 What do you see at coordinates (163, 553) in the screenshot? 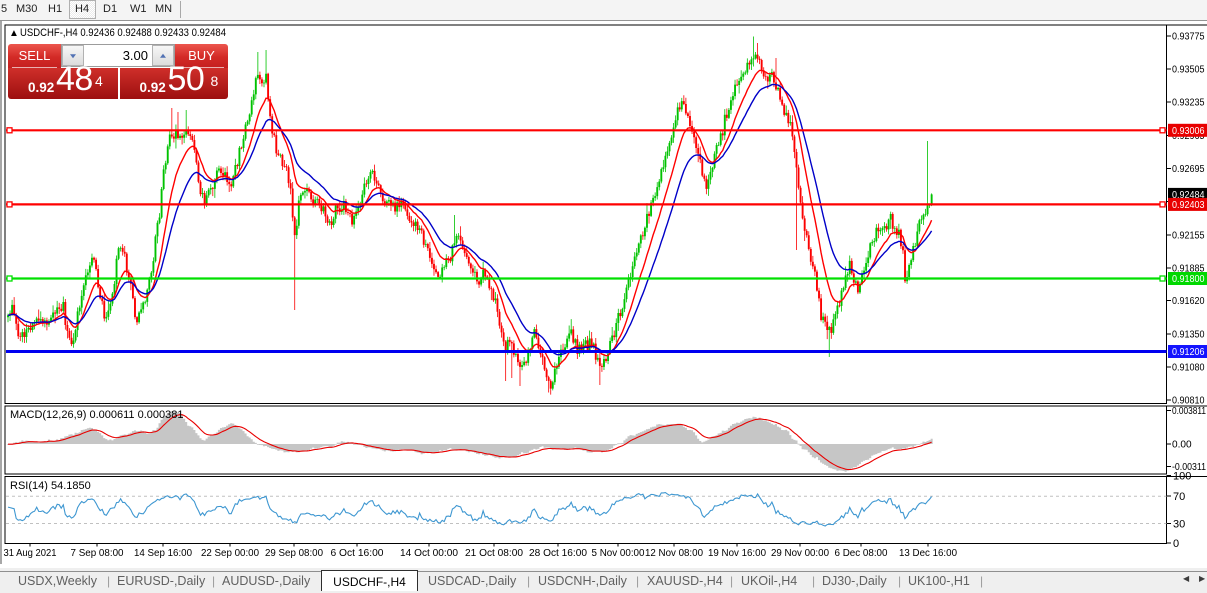
I see `svg-text: 14 Sep 16:00` at bounding box center [163, 553].